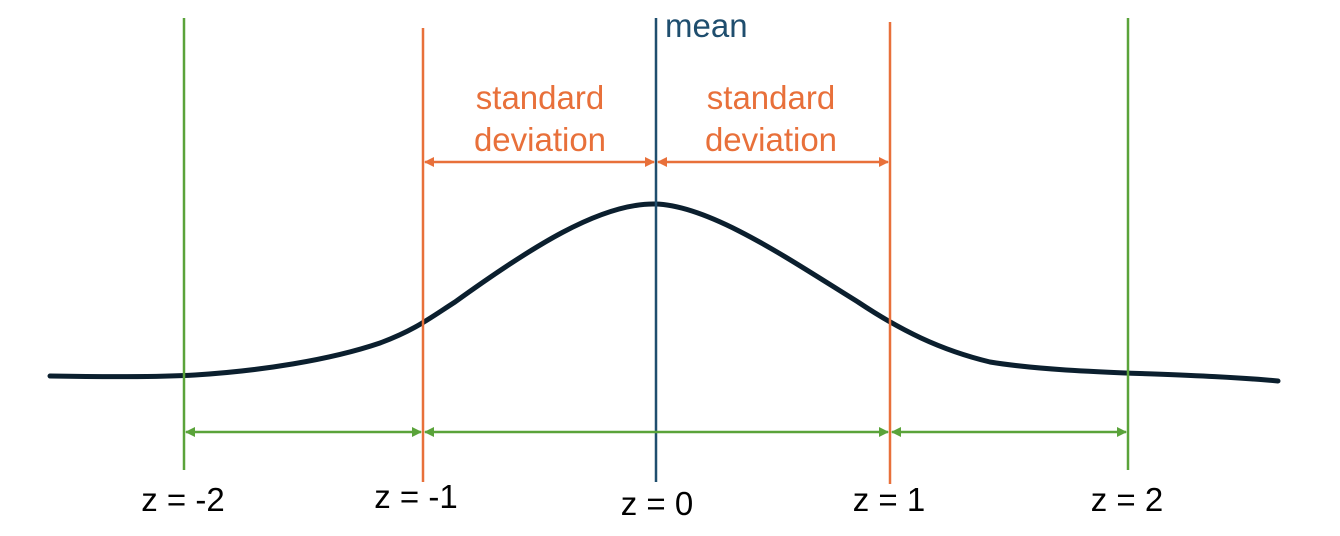 The image size is (1340, 536). Describe the element at coordinates (182, 499) in the screenshot. I see `z-label-minus-2: z = -2` at that location.